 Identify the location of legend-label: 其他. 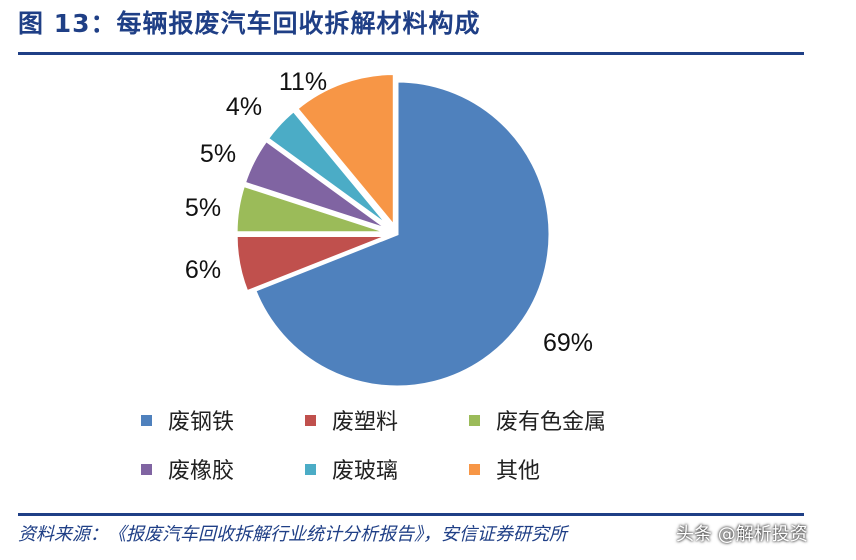
(518, 471).